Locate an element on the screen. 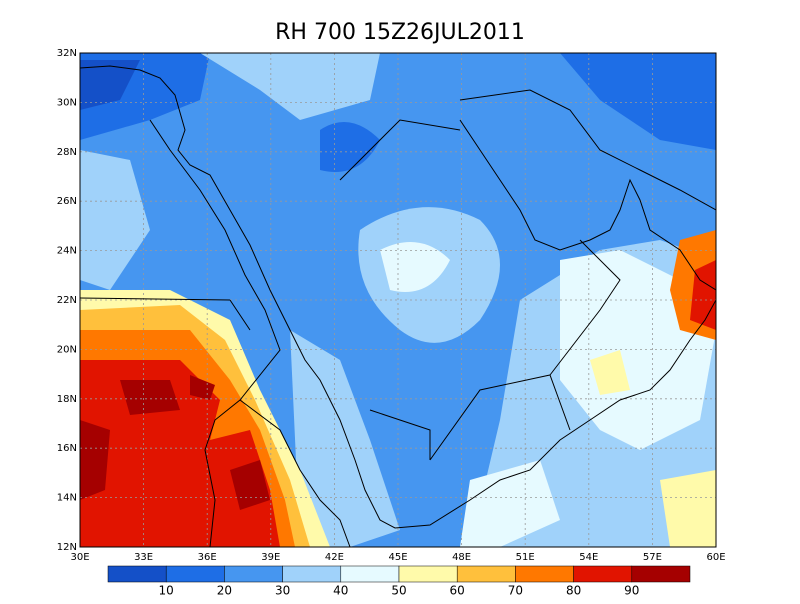  colorbar: 10 20 30 40 50 60 70 80 90 is located at coordinates (399, 581).